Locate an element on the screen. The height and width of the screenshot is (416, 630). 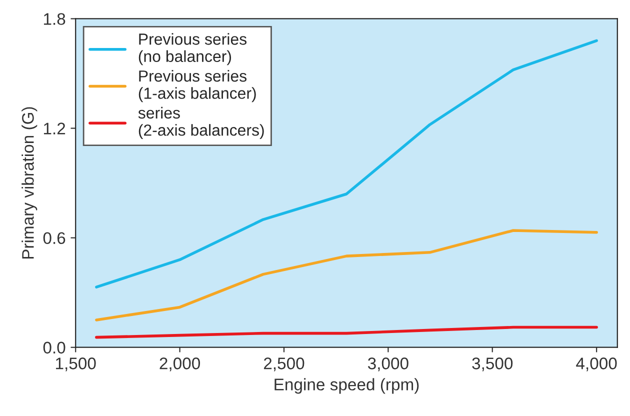
y-tick-label: 1.2 is located at coordinates (55, 128).